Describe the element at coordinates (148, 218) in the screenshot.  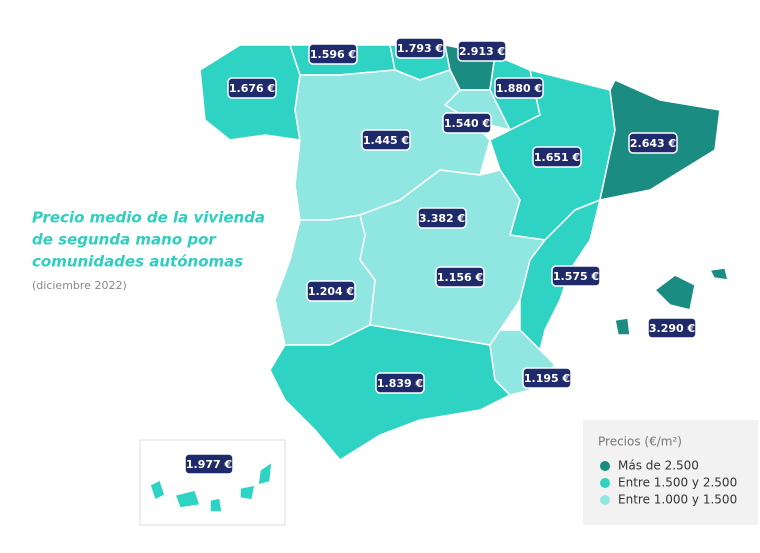
I see `title-line: Precio medio de la vivienda` at that location.